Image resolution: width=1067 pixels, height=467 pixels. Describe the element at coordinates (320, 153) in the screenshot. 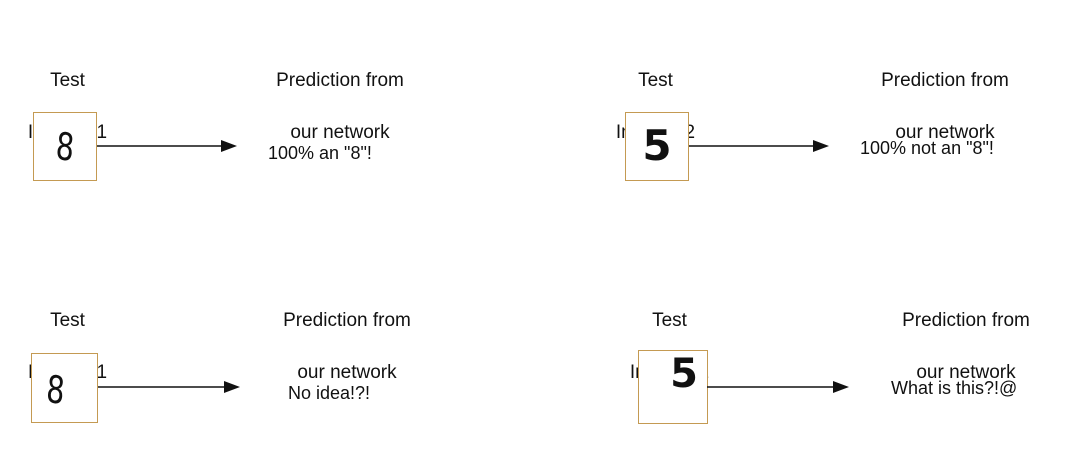

I see `prediction-text: 100% an "8"!` at that location.